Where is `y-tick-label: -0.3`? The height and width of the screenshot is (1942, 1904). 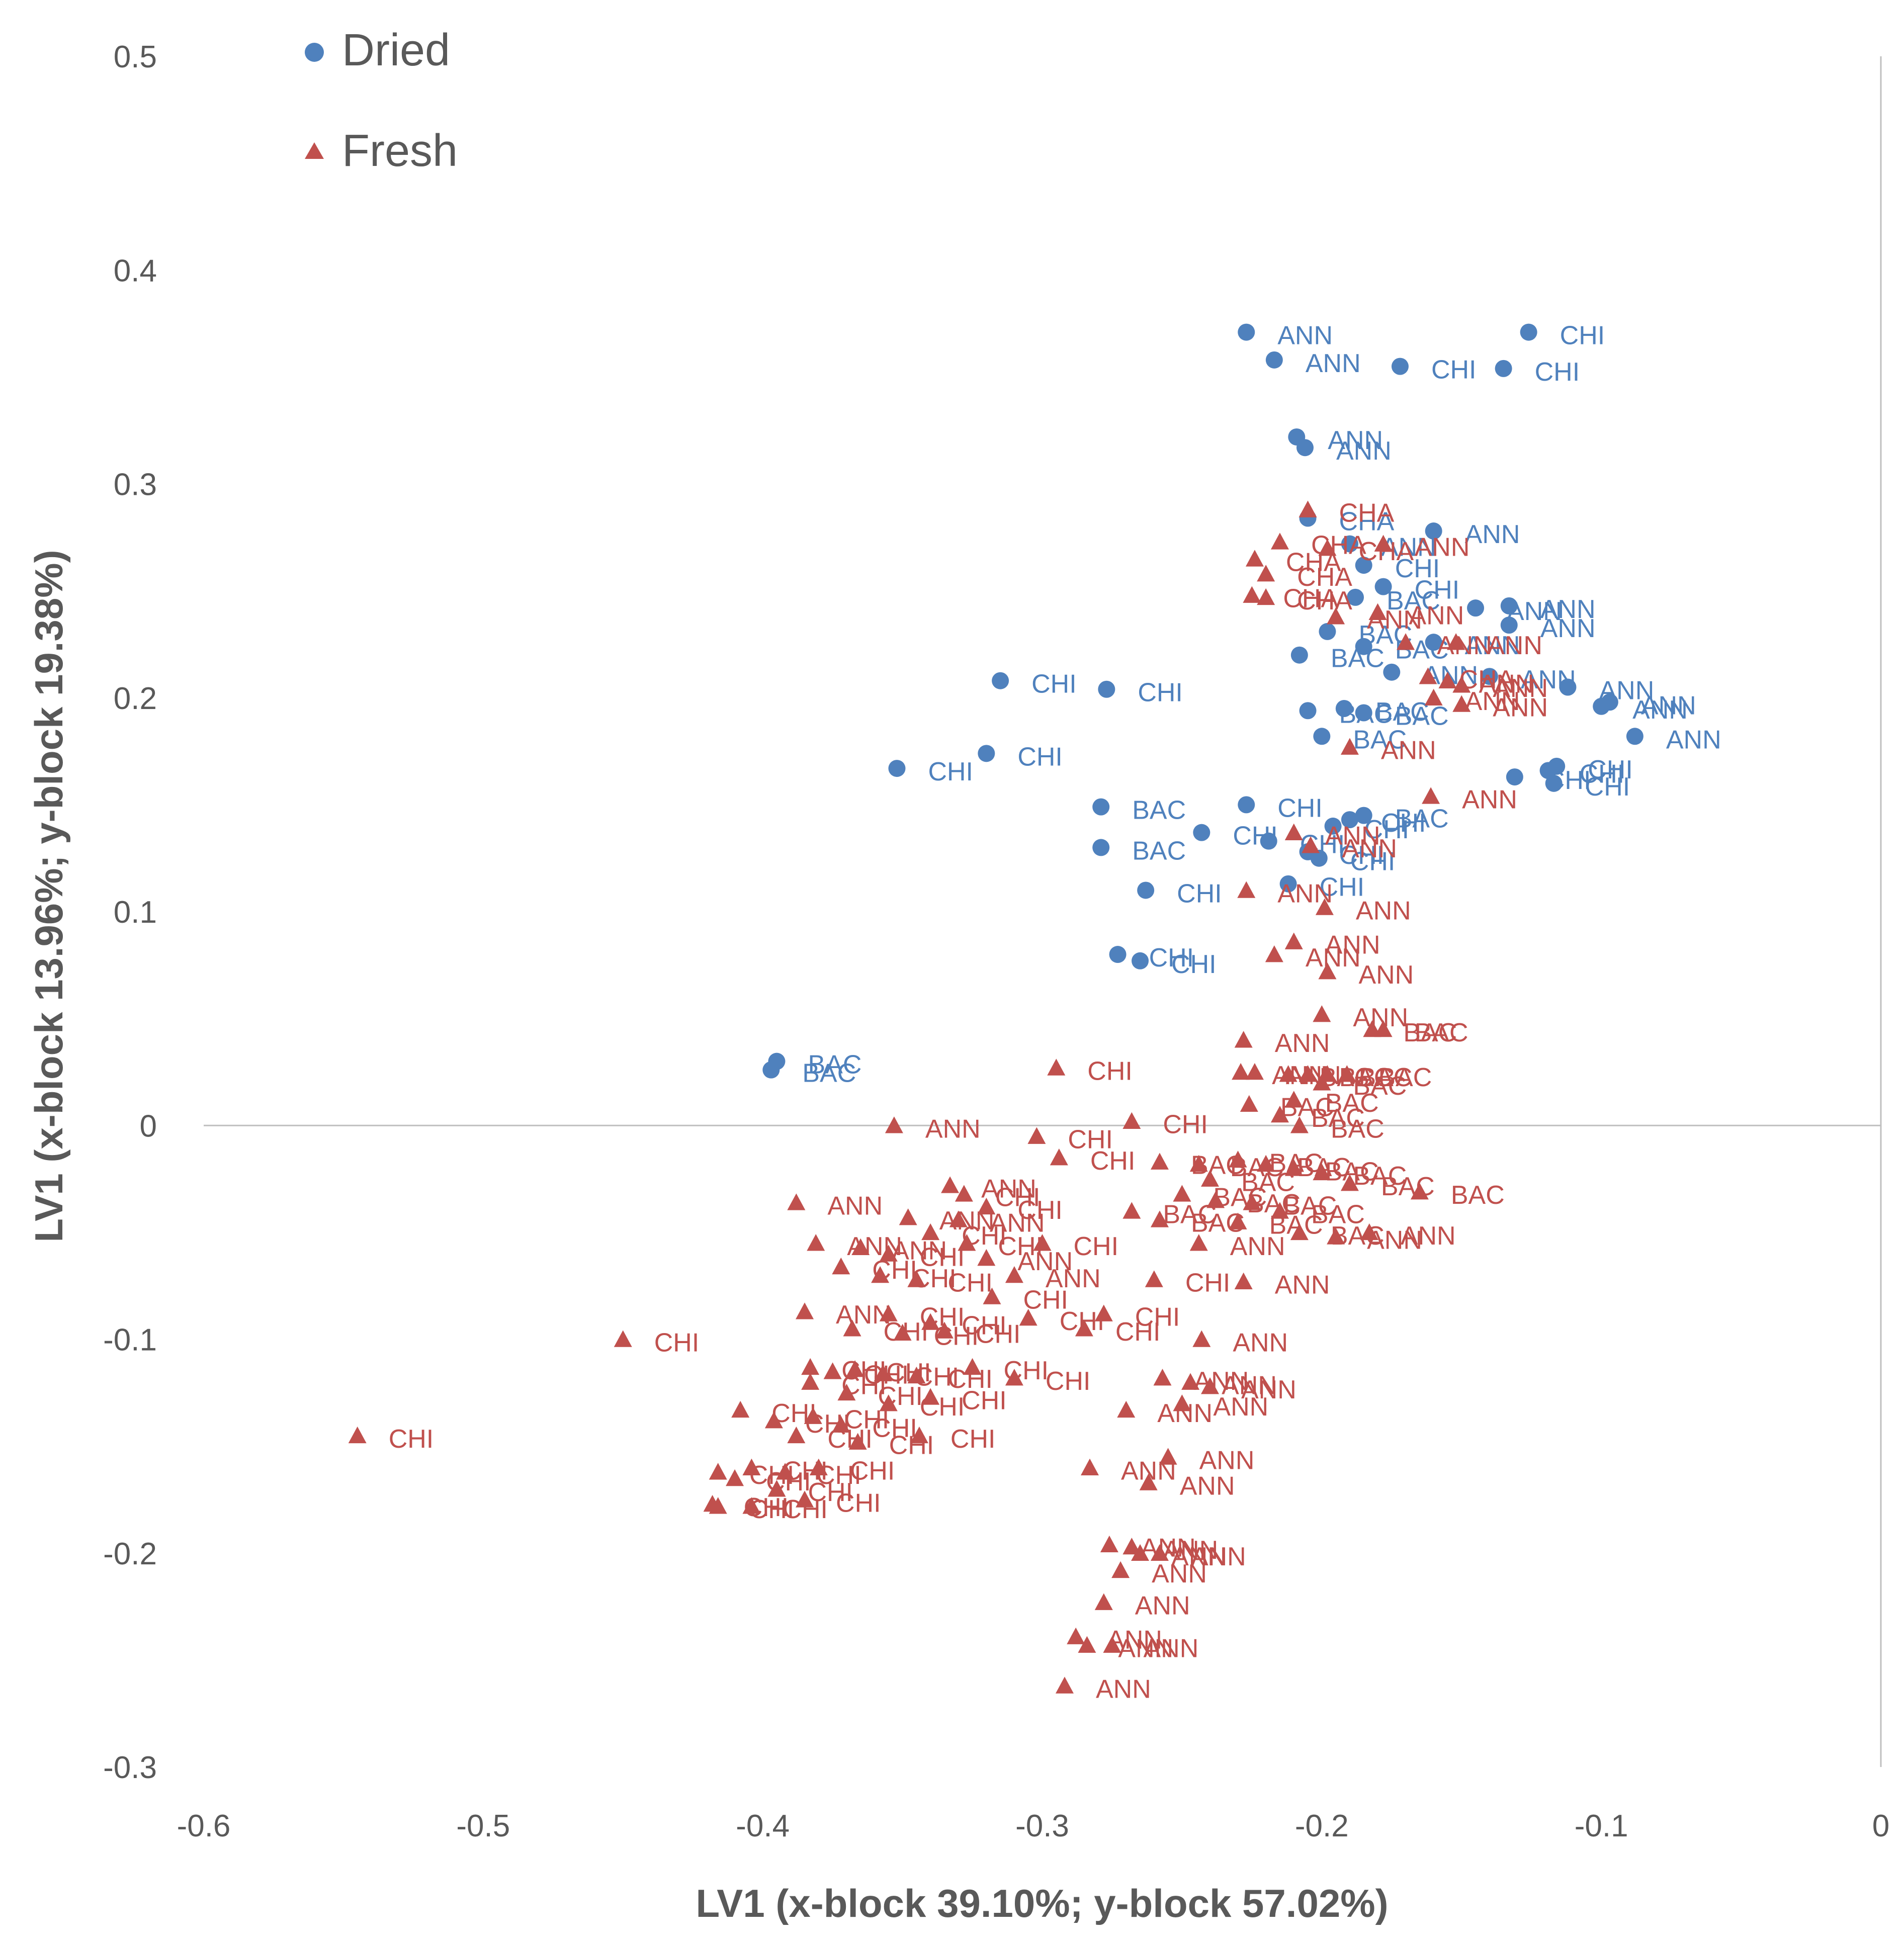
y-tick-label: -0.3 is located at coordinates (130, 1768).